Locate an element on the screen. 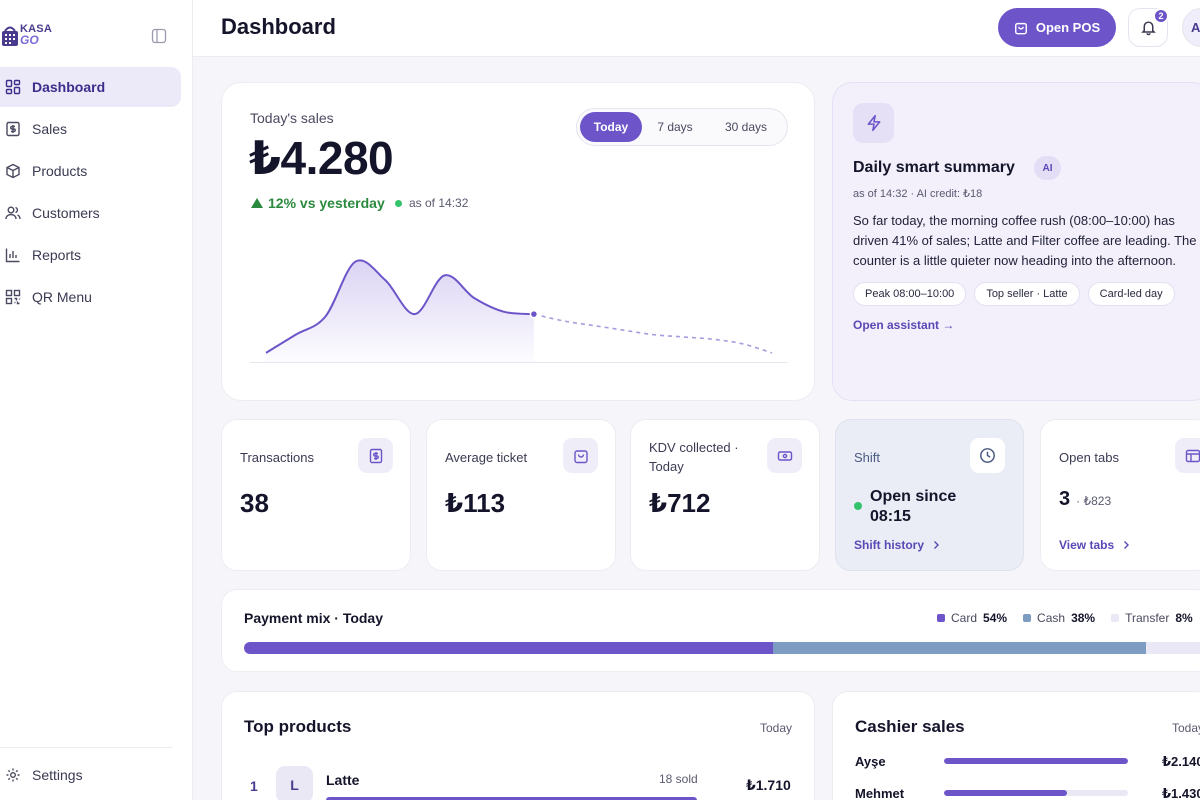 The image size is (1200, 800). kdv-label: KDV collected · Today is located at coordinates (694, 457).